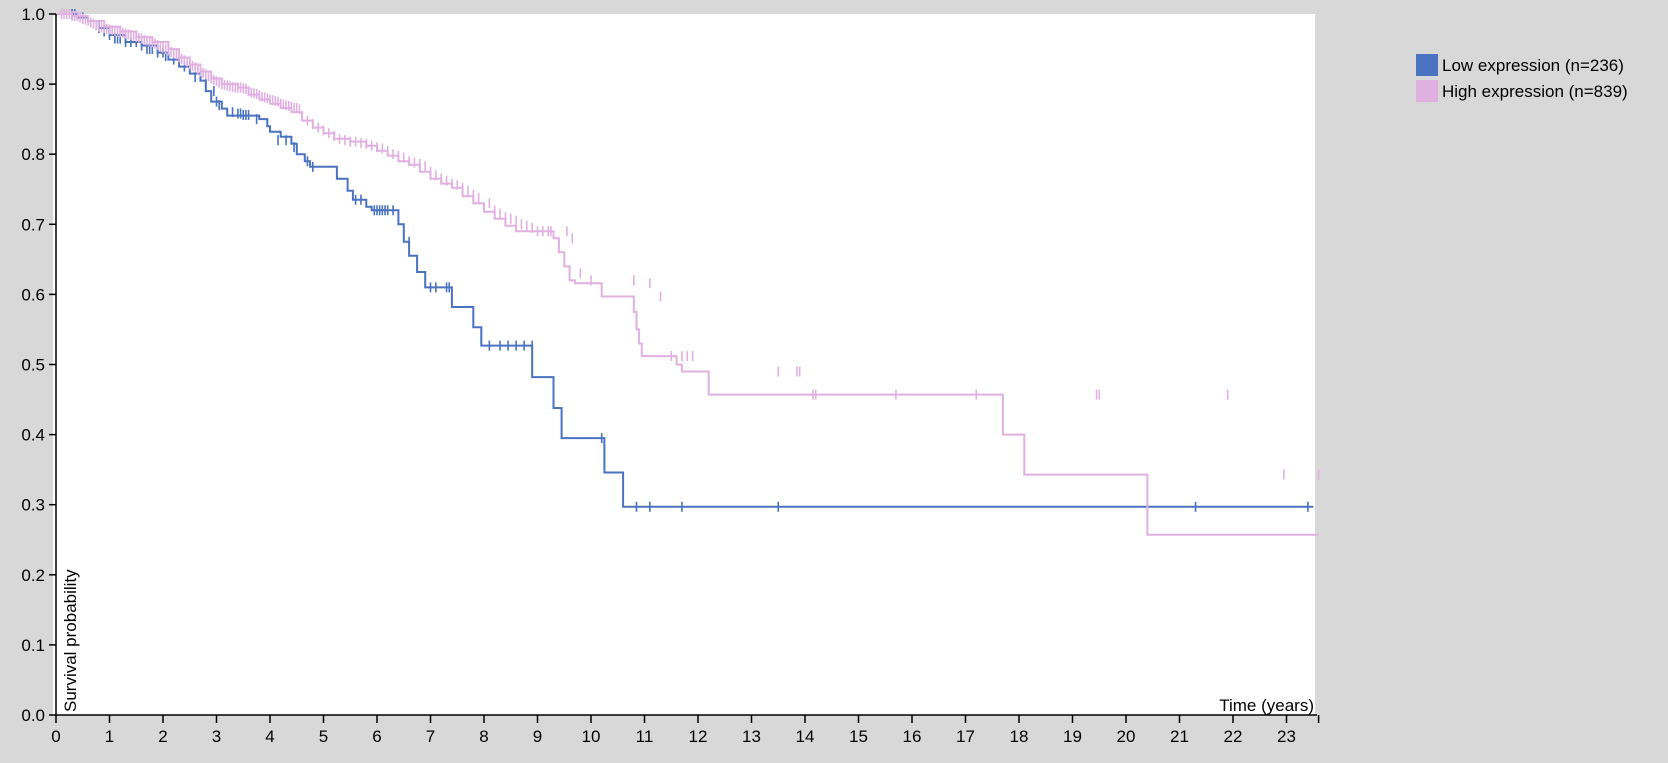  Describe the element at coordinates (1286, 736) in the screenshot. I see `x-tick-label: 23` at that location.